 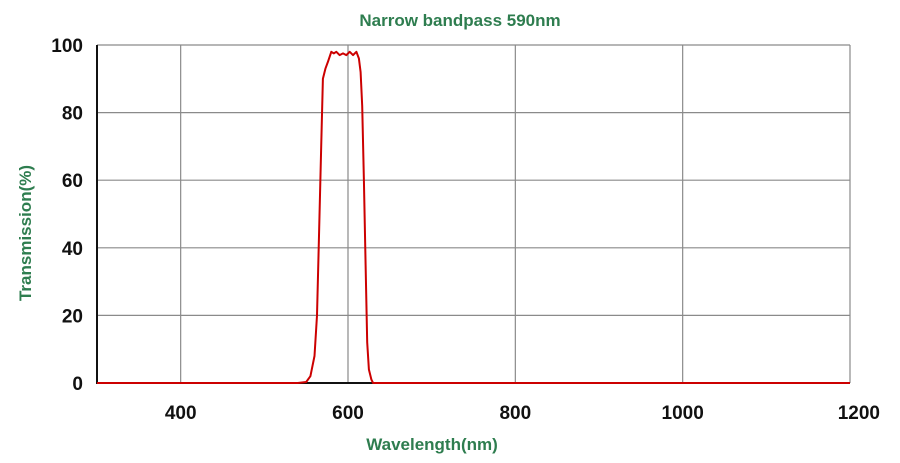 I want to click on y-tick-label-0: 0, so click(x=77, y=384).